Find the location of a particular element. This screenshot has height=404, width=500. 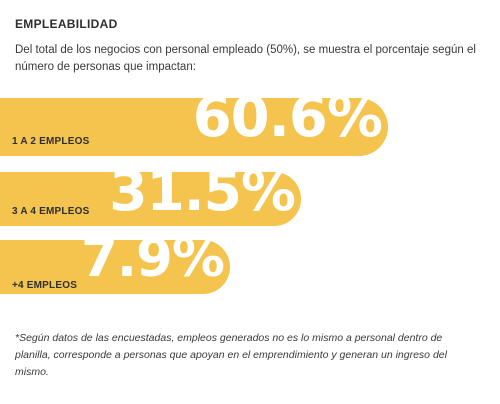

bar-value-label: 31.5% is located at coordinates (202, 191).